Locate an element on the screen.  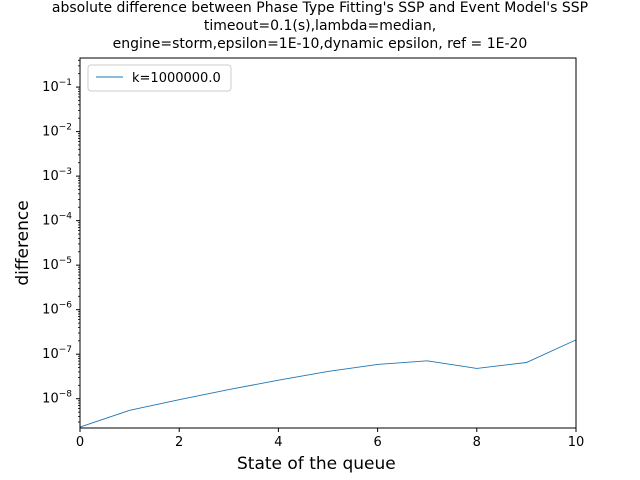
y-tick-label: 10⁻¹ is located at coordinates (57, 86).